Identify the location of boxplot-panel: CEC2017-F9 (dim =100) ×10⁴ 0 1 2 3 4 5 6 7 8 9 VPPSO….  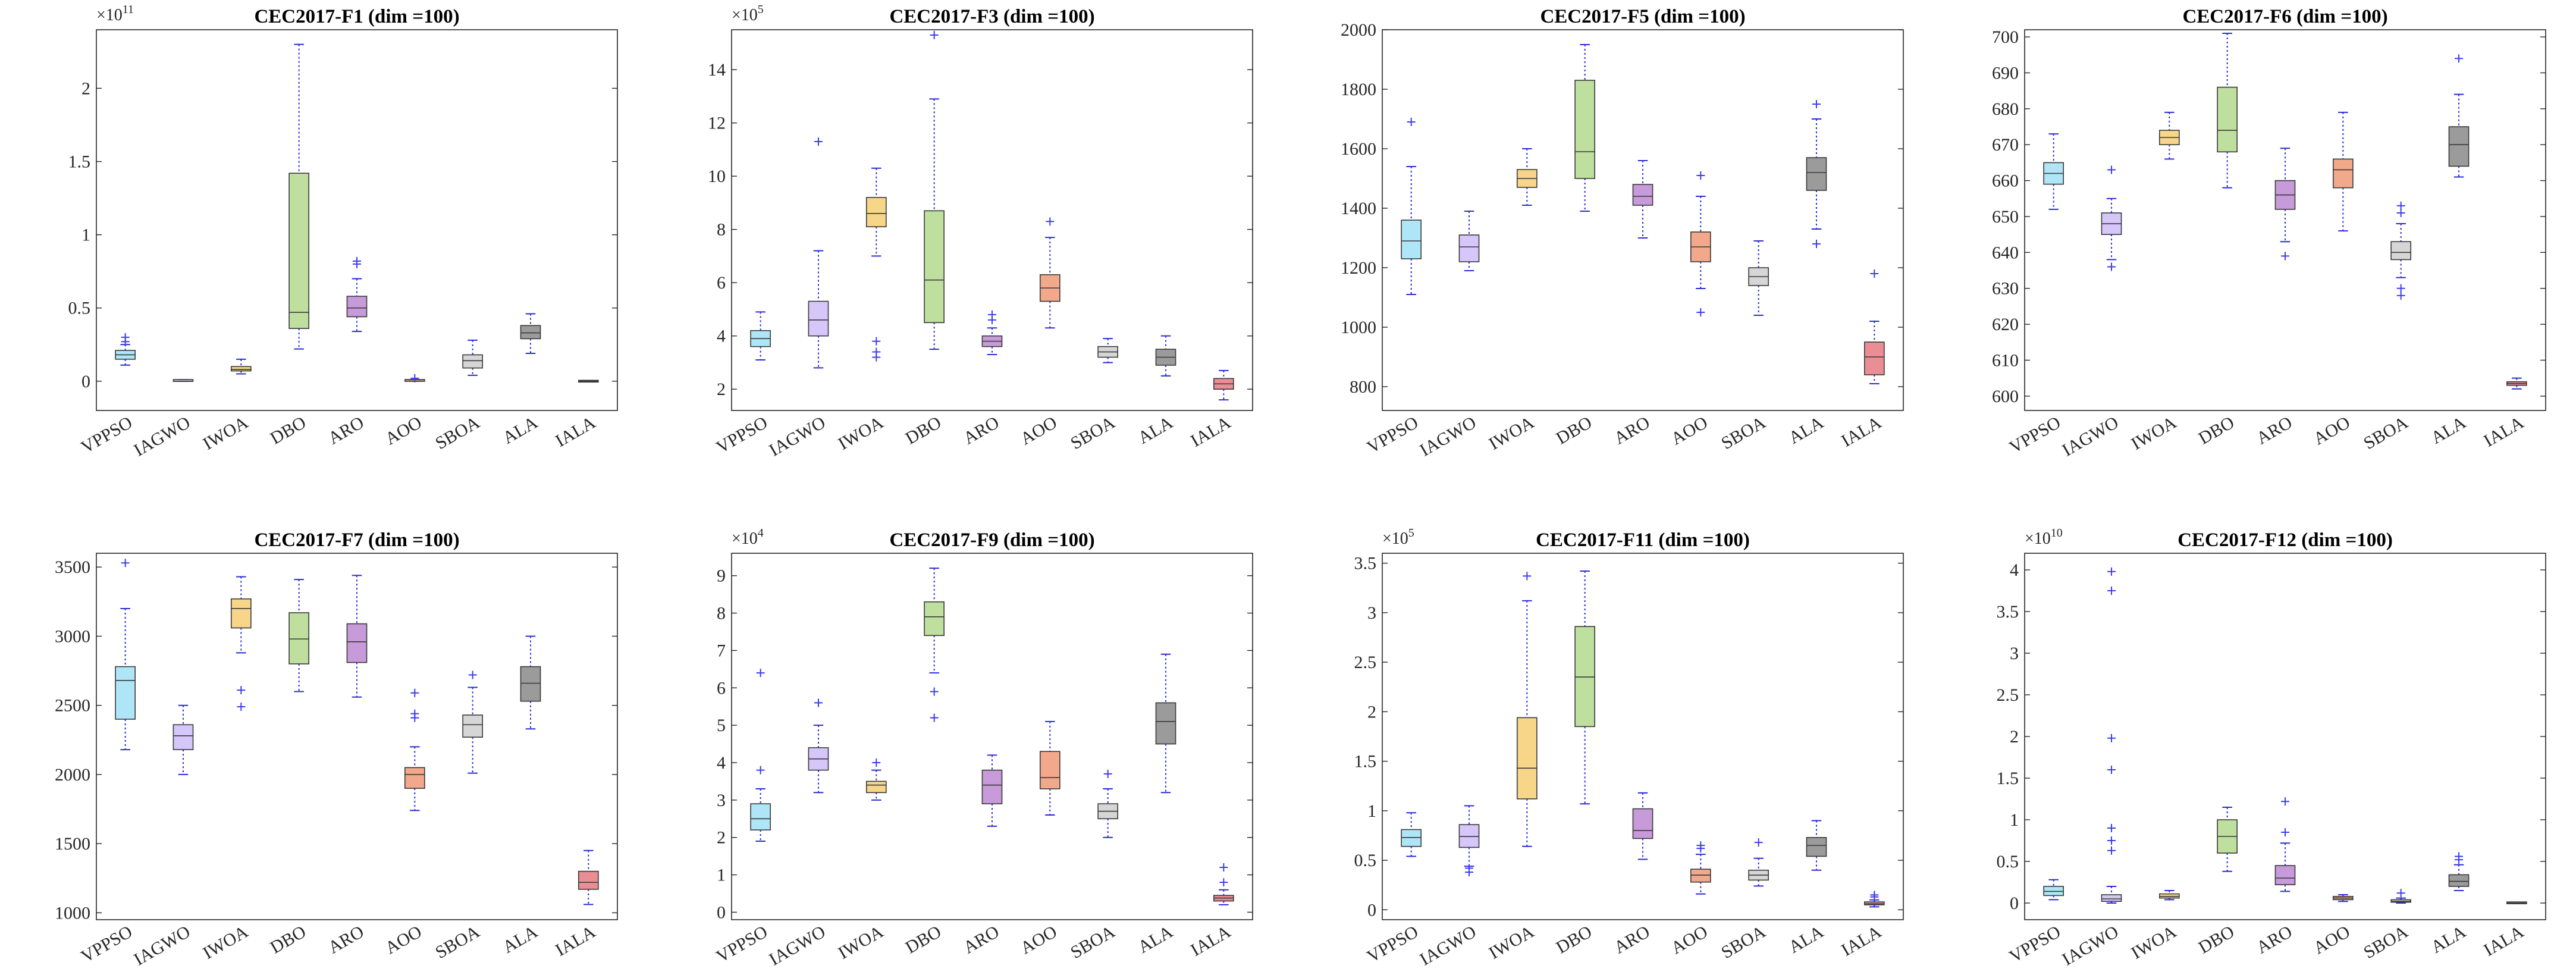
(983, 748).